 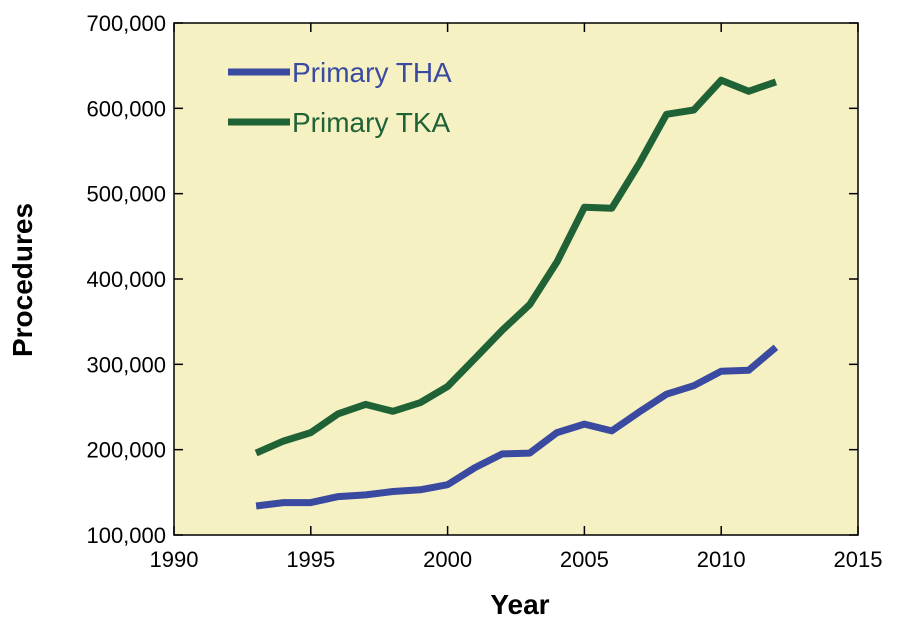 I want to click on y-tick-label: 300,000, so click(x=126, y=364).